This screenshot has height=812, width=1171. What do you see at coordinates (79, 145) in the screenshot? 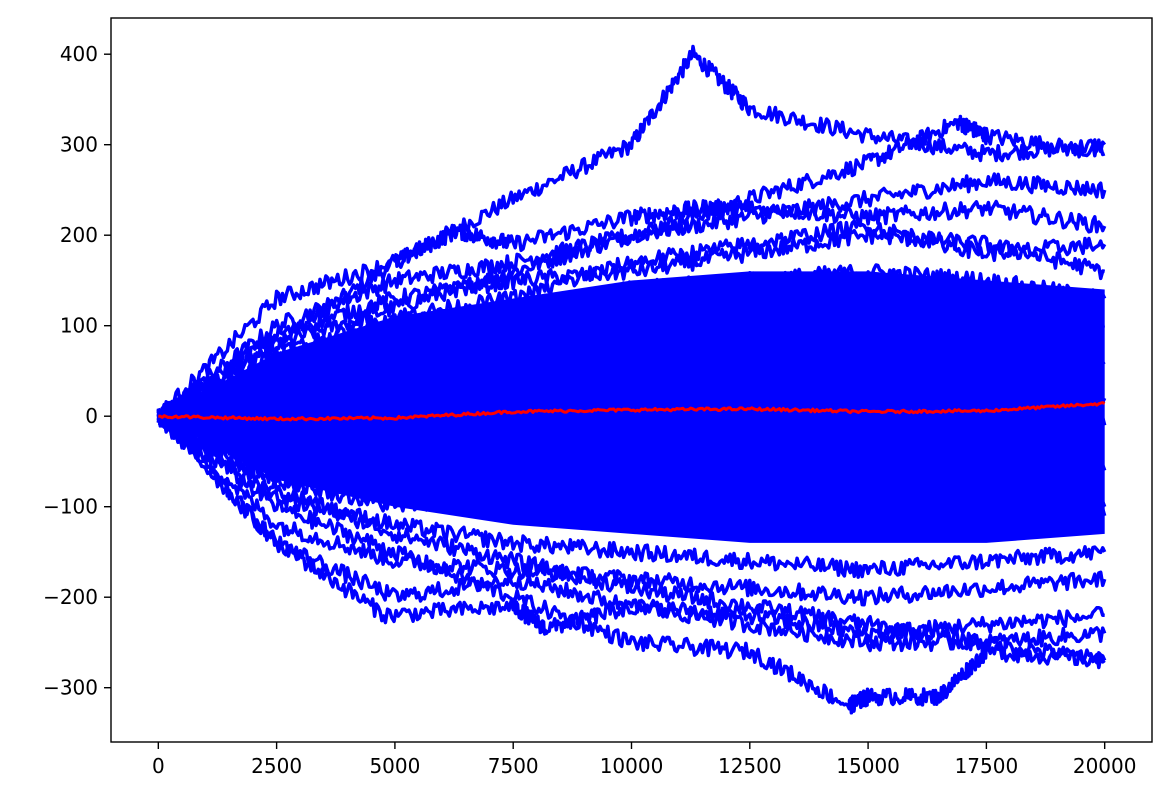
I see `y-tick-label: 300` at bounding box center [79, 145].